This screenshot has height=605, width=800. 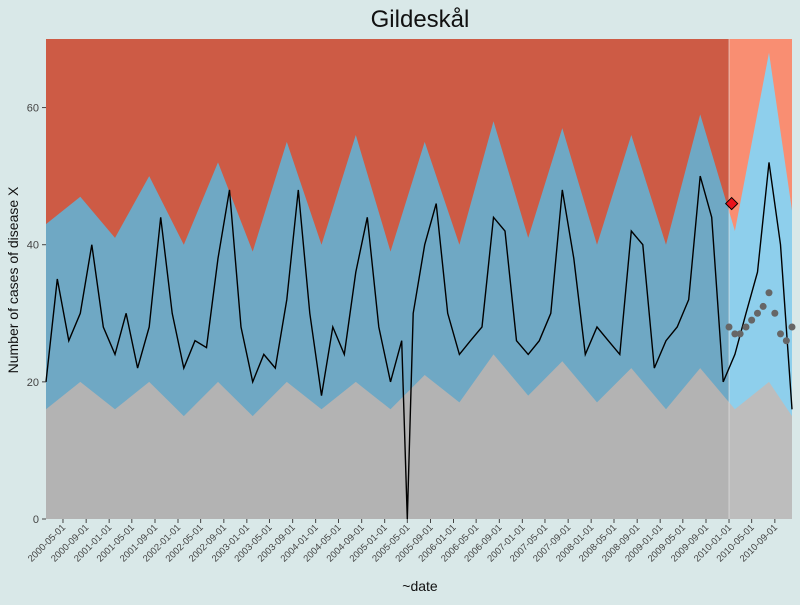 What do you see at coordinates (13, 279) in the screenshot?
I see `y-axis-label: Number of cases of disease X` at bounding box center [13, 279].